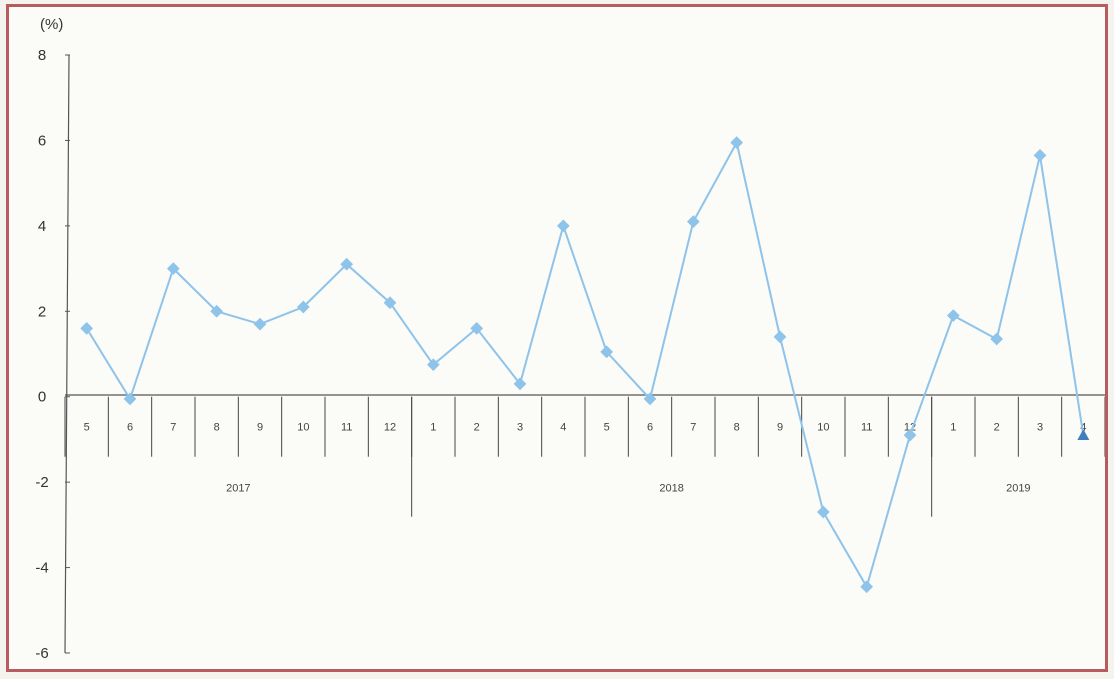 The image size is (1114, 679). Describe the element at coordinates (671, 489) in the screenshot. I see `x-group-label: 2018` at that location.